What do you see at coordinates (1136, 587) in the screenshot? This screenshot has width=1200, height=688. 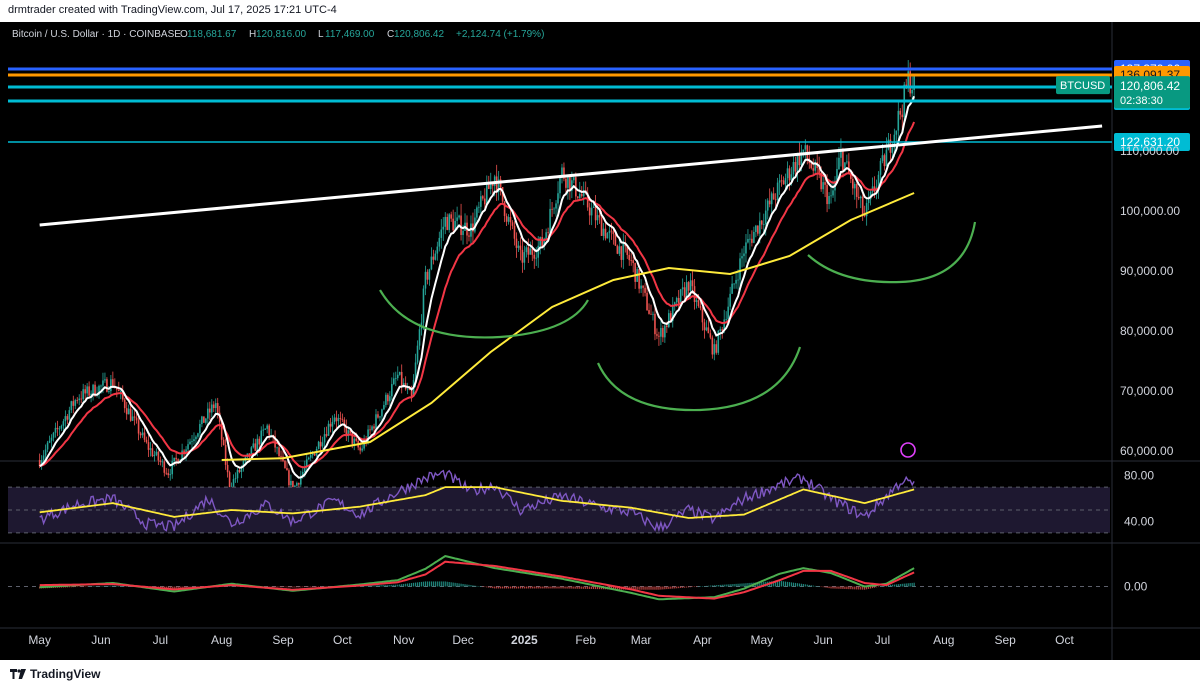 I see `macd-axis-tick: 0.00` at bounding box center [1136, 587].